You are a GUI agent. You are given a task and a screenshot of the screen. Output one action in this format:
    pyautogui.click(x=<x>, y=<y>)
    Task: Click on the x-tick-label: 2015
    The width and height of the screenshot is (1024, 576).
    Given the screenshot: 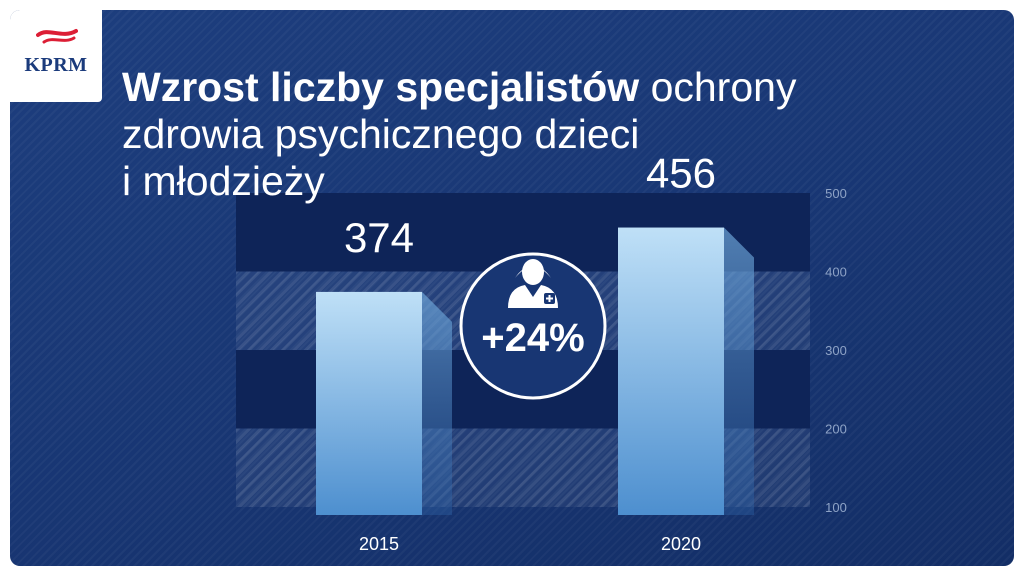 What is the action you would take?
    pyautogui.click(x=379, y=544)
    